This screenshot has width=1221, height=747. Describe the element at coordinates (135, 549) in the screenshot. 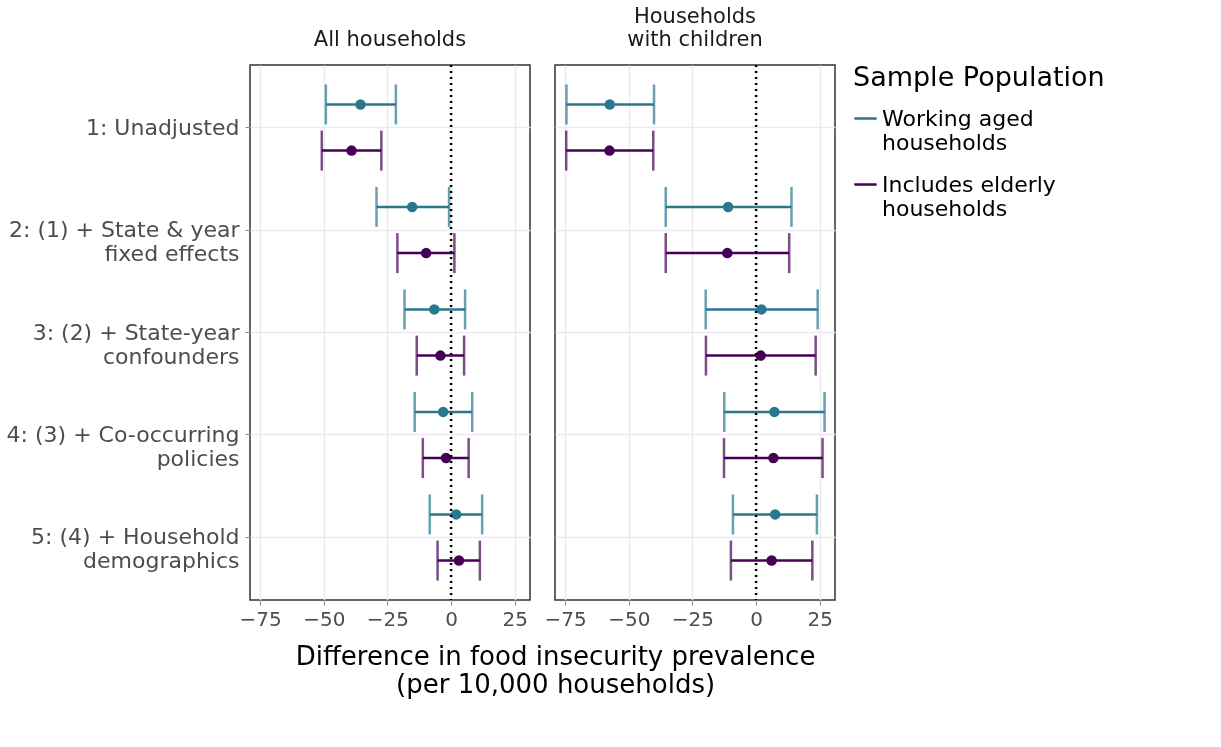

I see `y-tick-label: 5: (4) + Household demographics` at that location.